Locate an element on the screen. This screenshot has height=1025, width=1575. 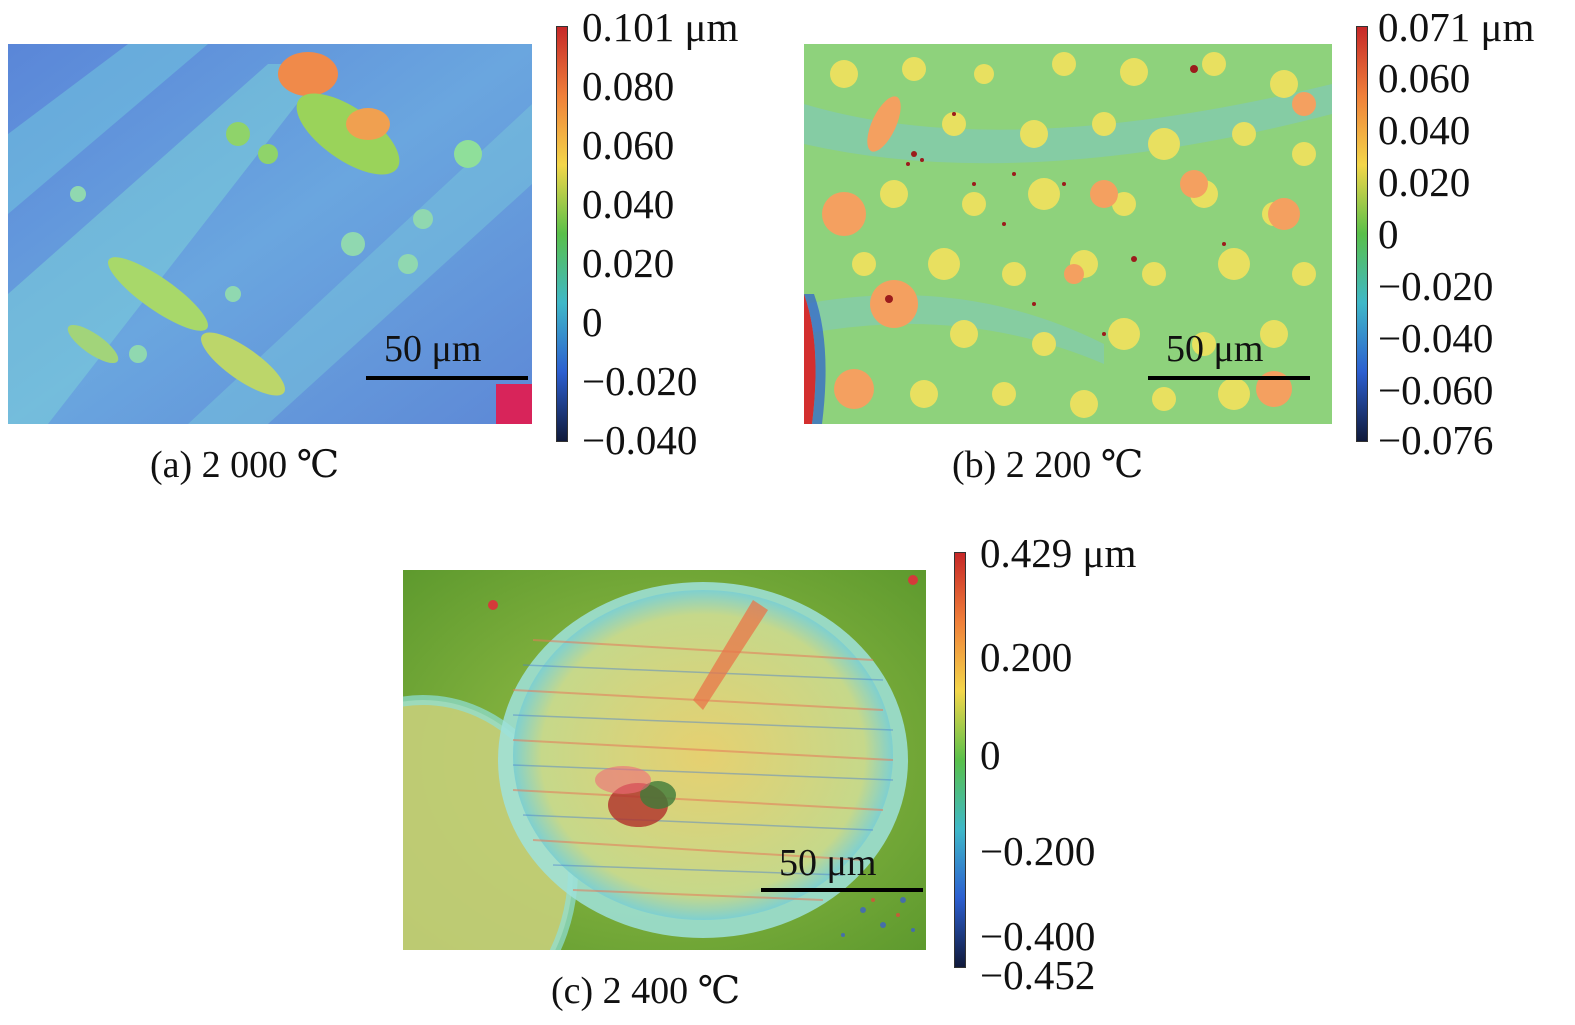
height-map-a: 50 μm is located at coordinates (270, 234).